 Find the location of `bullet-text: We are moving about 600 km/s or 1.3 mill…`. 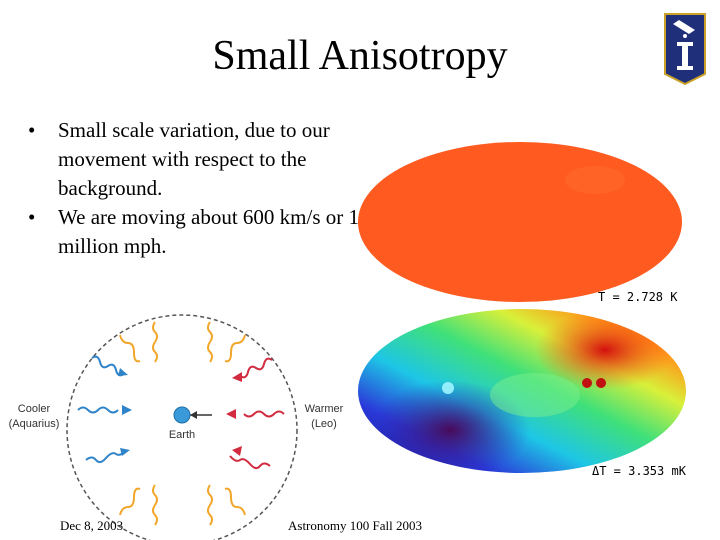

bullet-text: We are moving about 600 km/s or 1.3 mill… is located at coordinates (216, 231).